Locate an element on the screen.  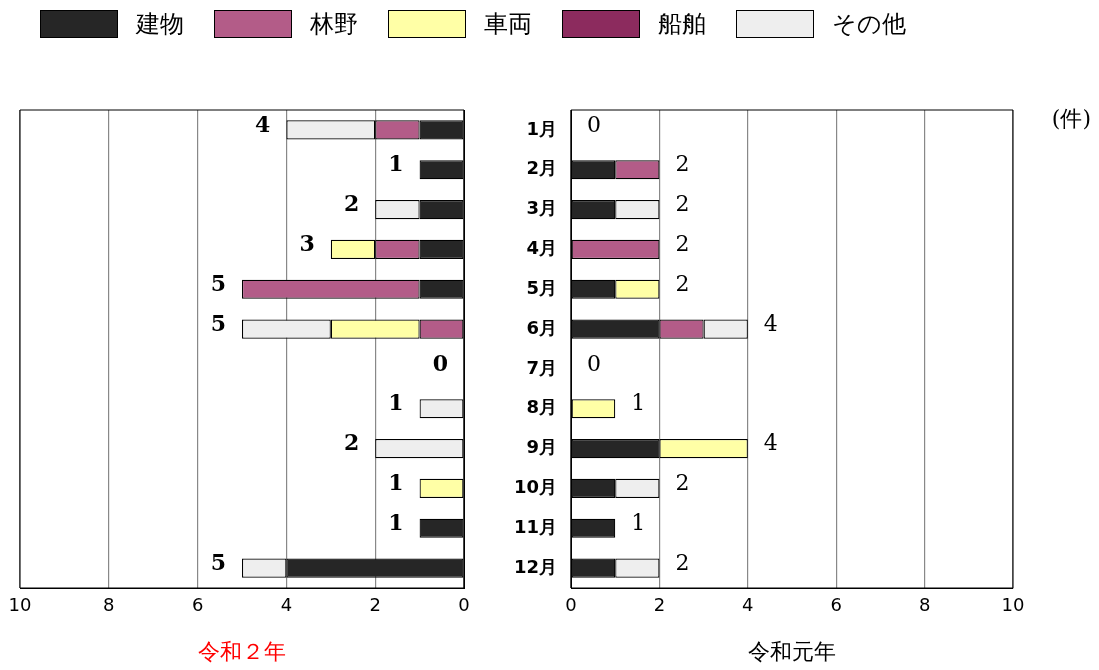
y-tick-label: 11月 is located at coordinates (535, 526).